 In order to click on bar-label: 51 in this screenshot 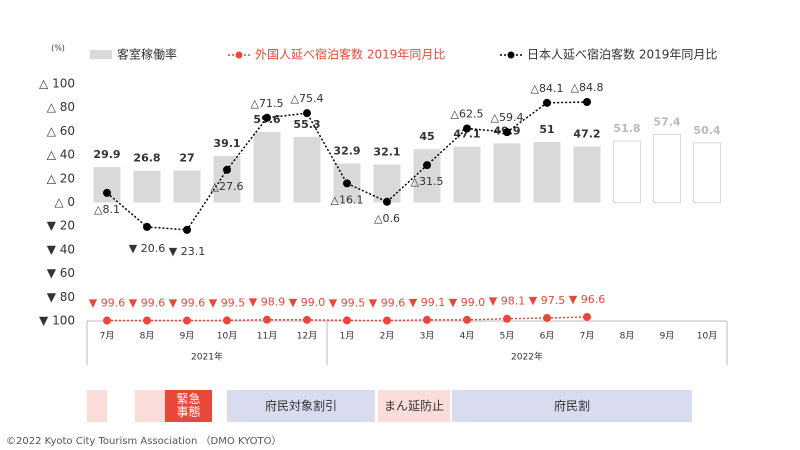, I will do `click(546, 129)`.